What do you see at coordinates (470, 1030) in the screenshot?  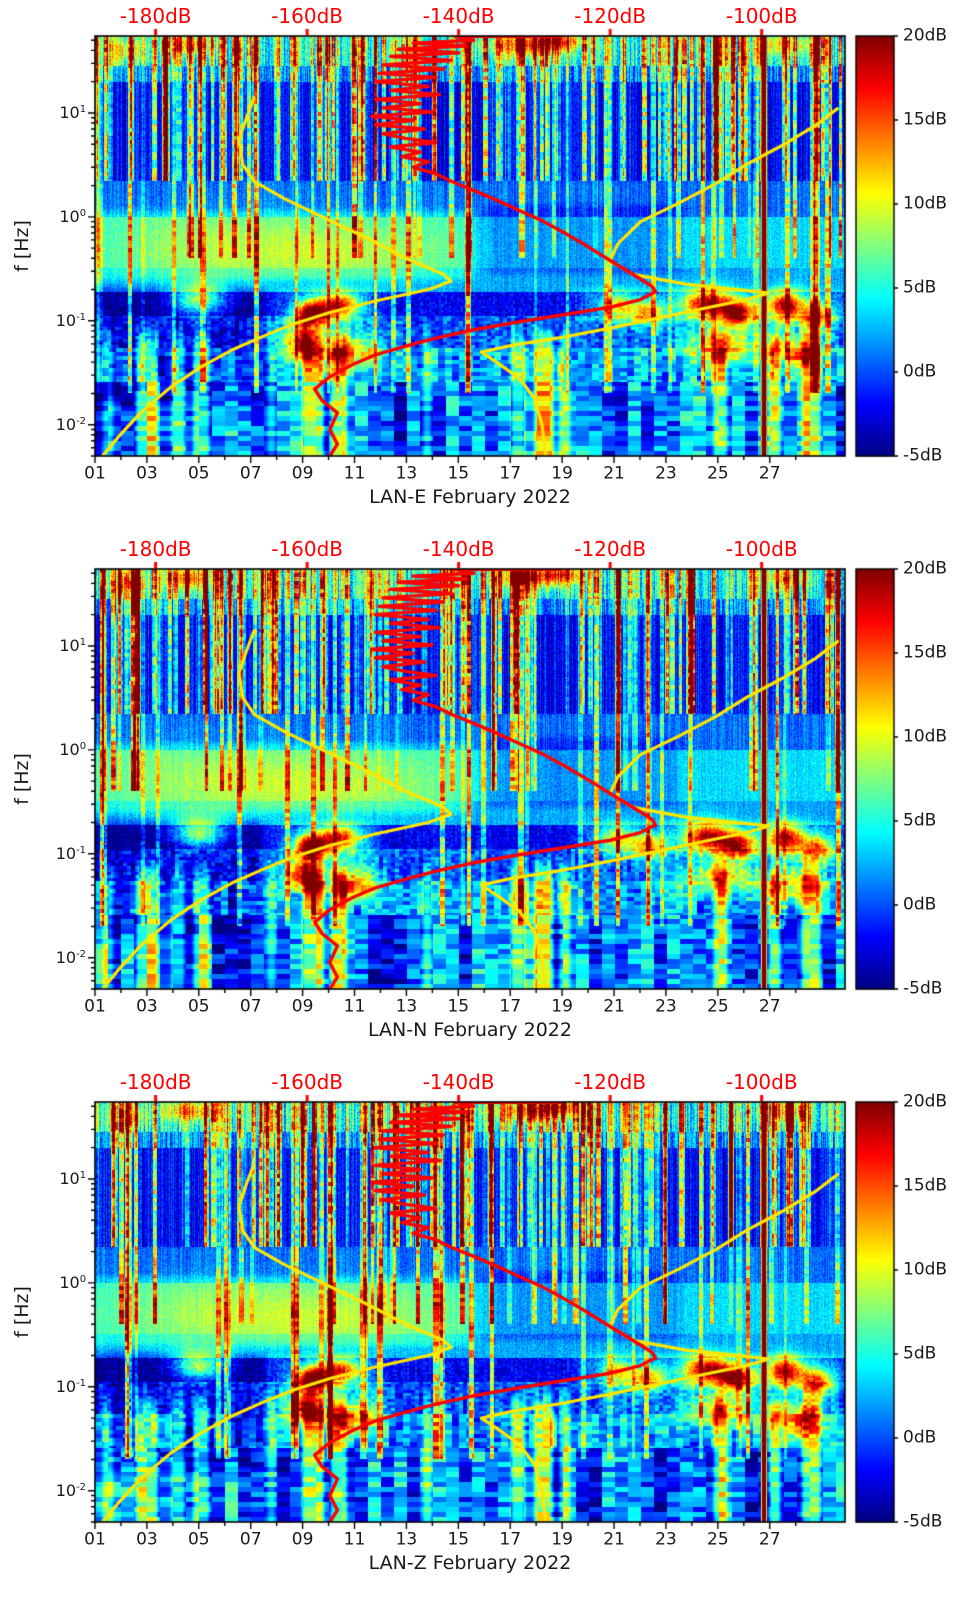 I see `x-axis-title: LAN-N February 2022` at bounding box center [470, 1030].